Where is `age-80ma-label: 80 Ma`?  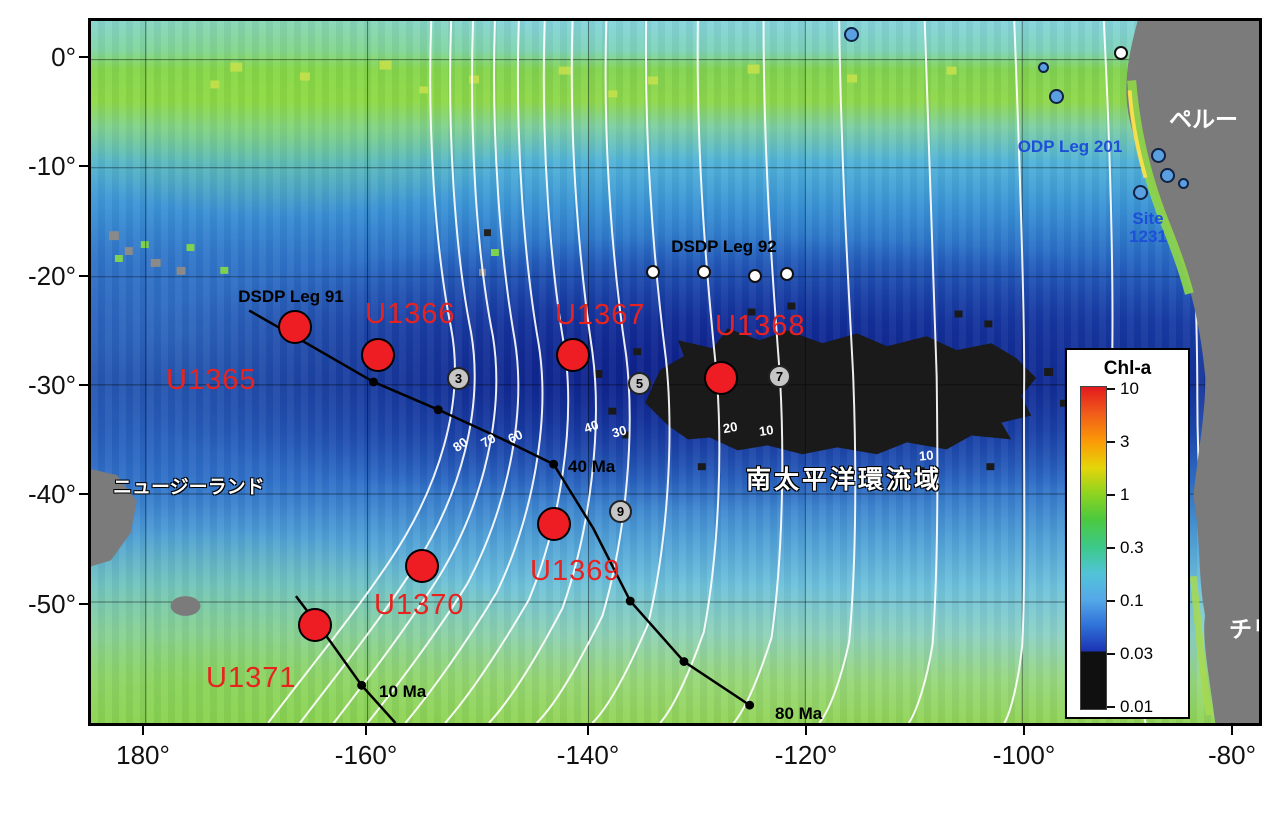
age-80ma-label: 80 Ma is located at coordinates (799, 713).